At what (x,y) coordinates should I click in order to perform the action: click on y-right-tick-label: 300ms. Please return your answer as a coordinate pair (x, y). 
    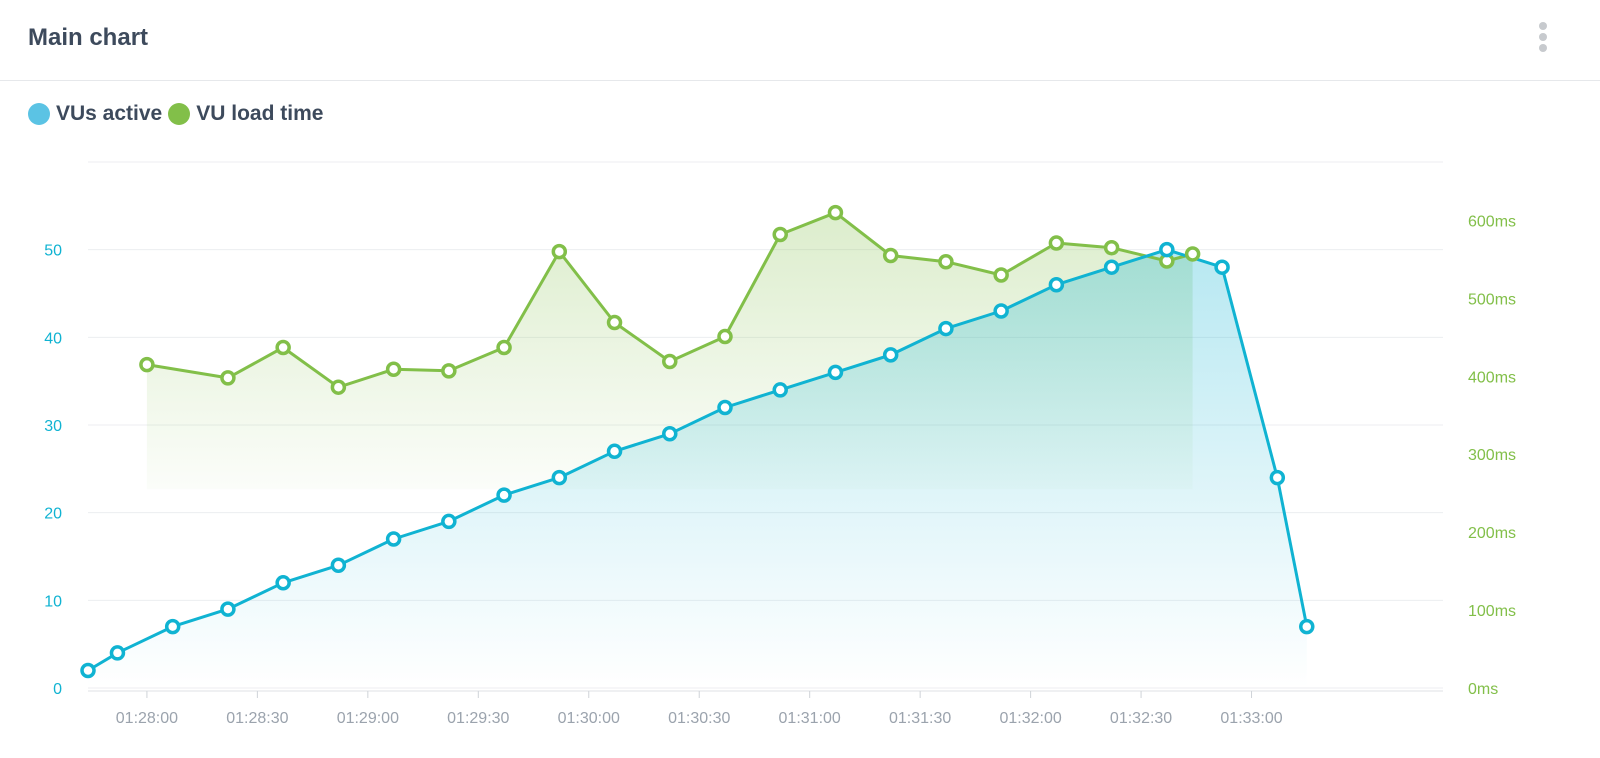
    Looking at the image, I should click on (1492, 455).